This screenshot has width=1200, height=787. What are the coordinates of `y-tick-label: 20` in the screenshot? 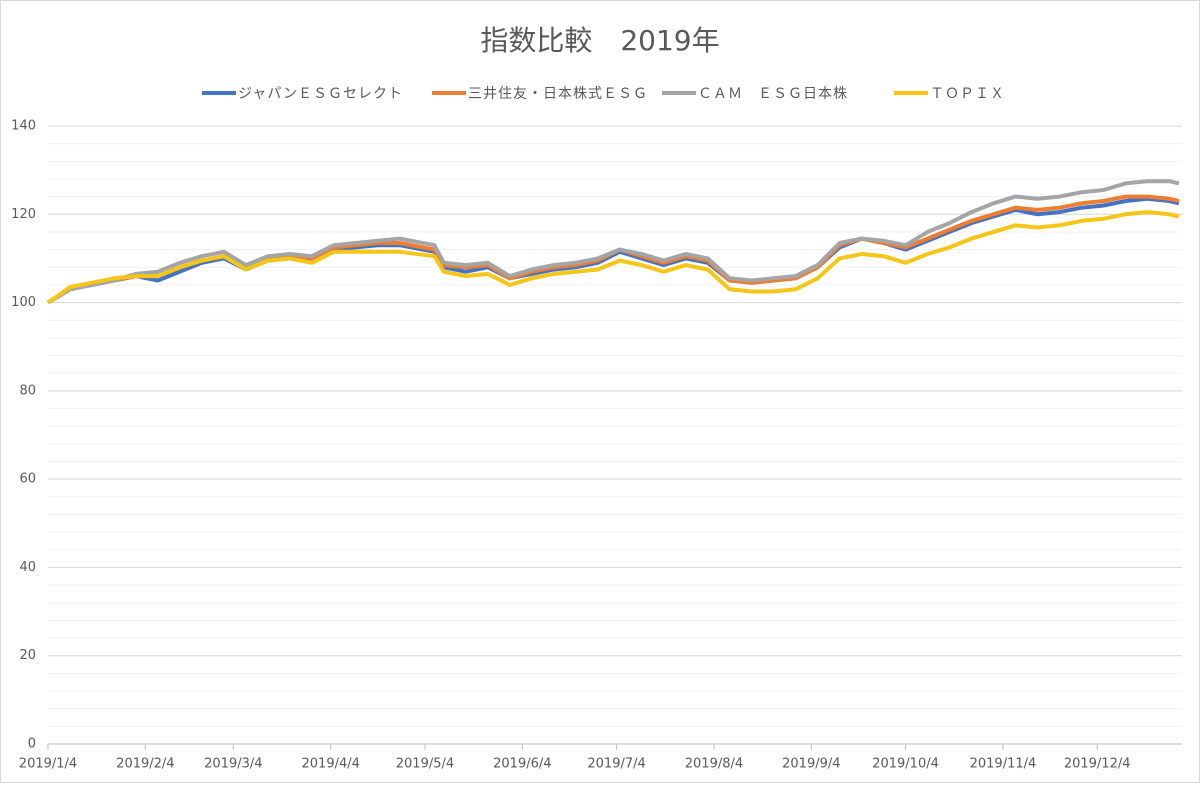 It's located at (27, 655).